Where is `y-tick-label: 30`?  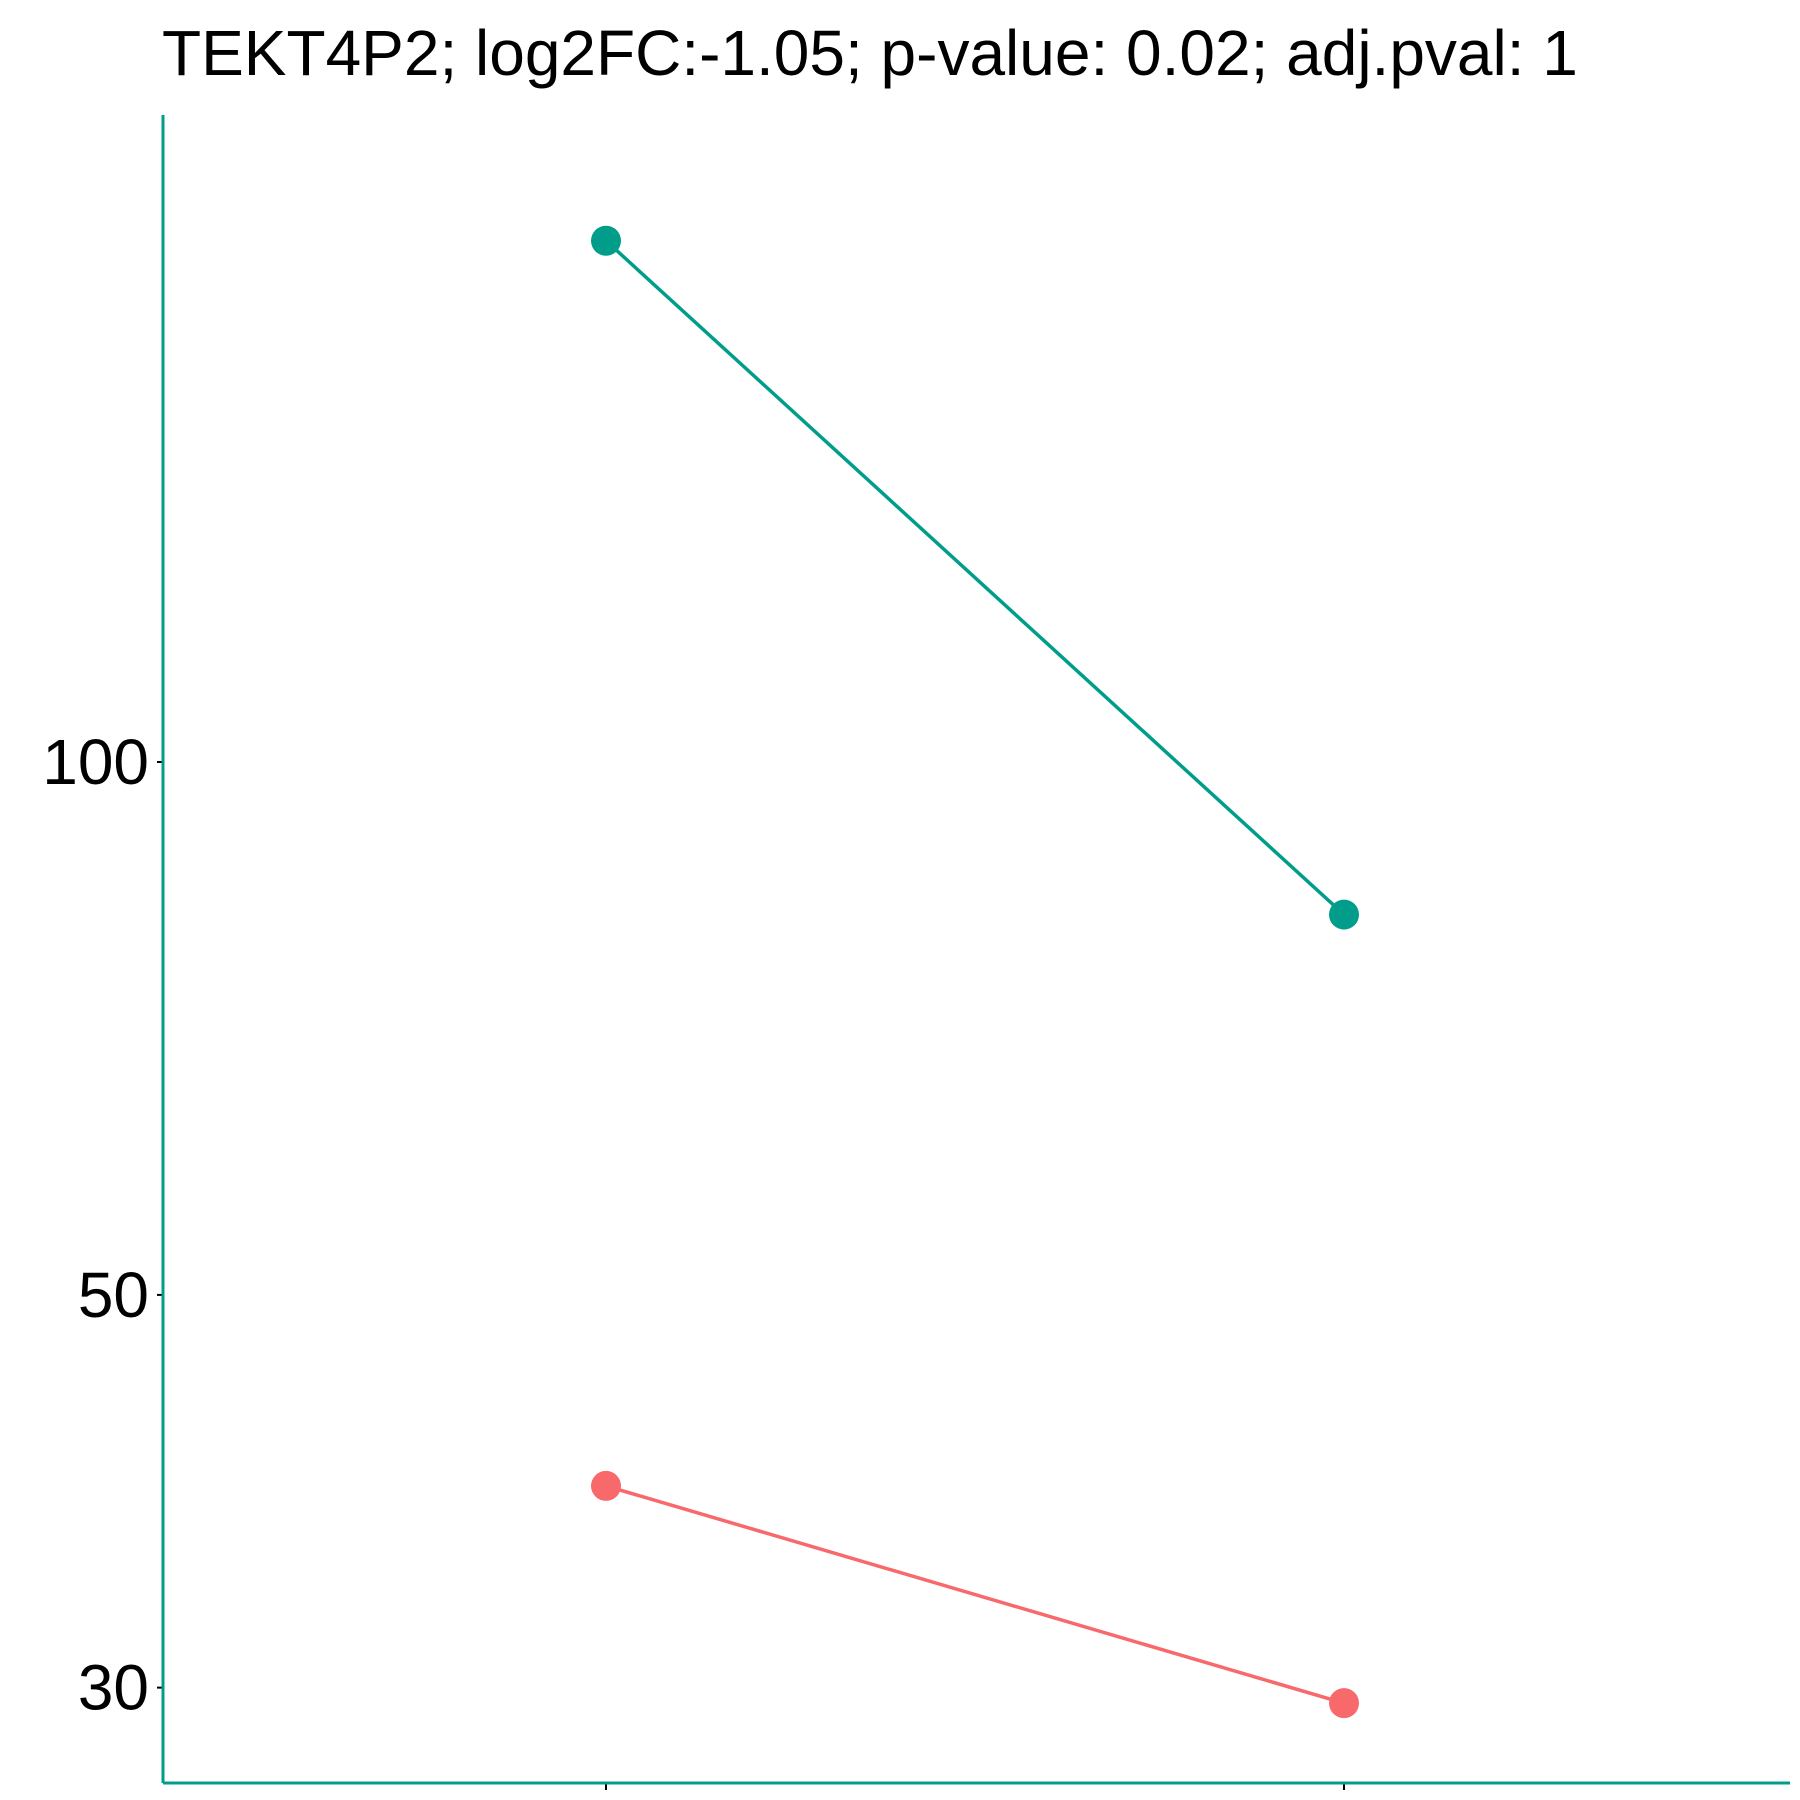
y-tick-label: 30 is located at coordinates (113, 1688).